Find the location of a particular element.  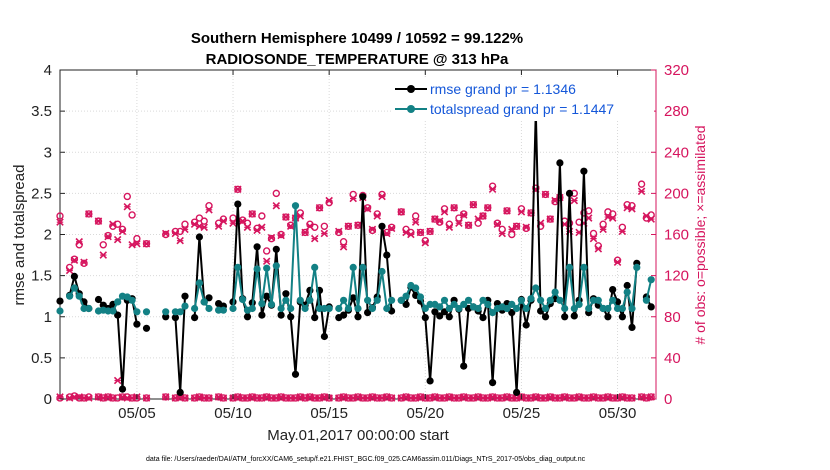

y-right-tick-label: 320 is located at coordinates (676, 70).